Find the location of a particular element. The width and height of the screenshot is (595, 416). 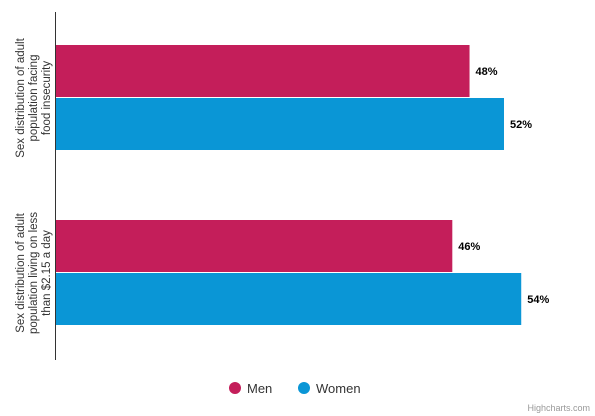

legend: Men Women is located at coordinates (295, 388).